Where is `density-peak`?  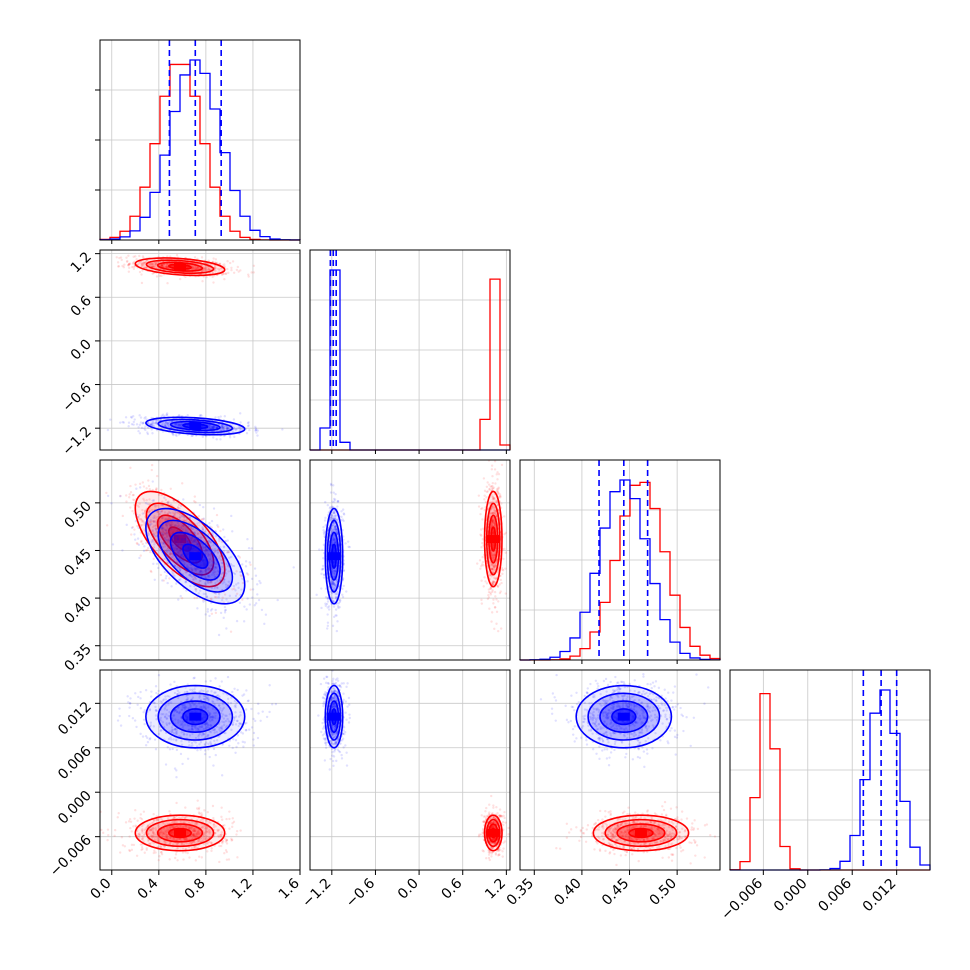
density-peak is located at coordinates (180, 266).